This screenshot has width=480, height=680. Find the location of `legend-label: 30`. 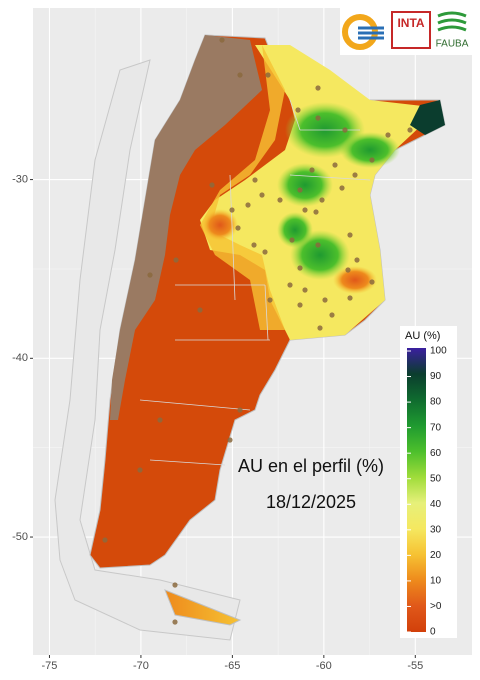

legend-label: 30 is located at coordinates (436, 529).